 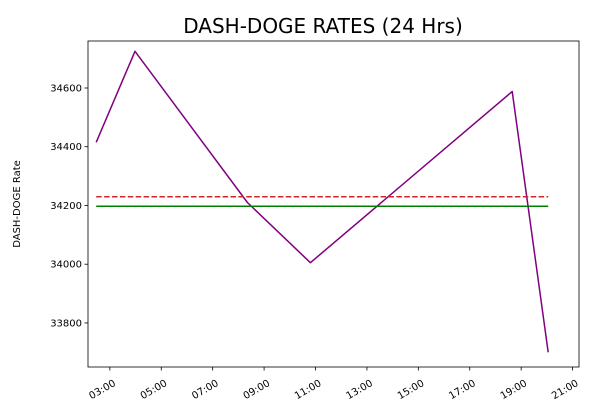 What do you see at coordinates (359, 390) in the screenshot?
I see `x-tick-label: 13:00` at bounding box center [359, 390].